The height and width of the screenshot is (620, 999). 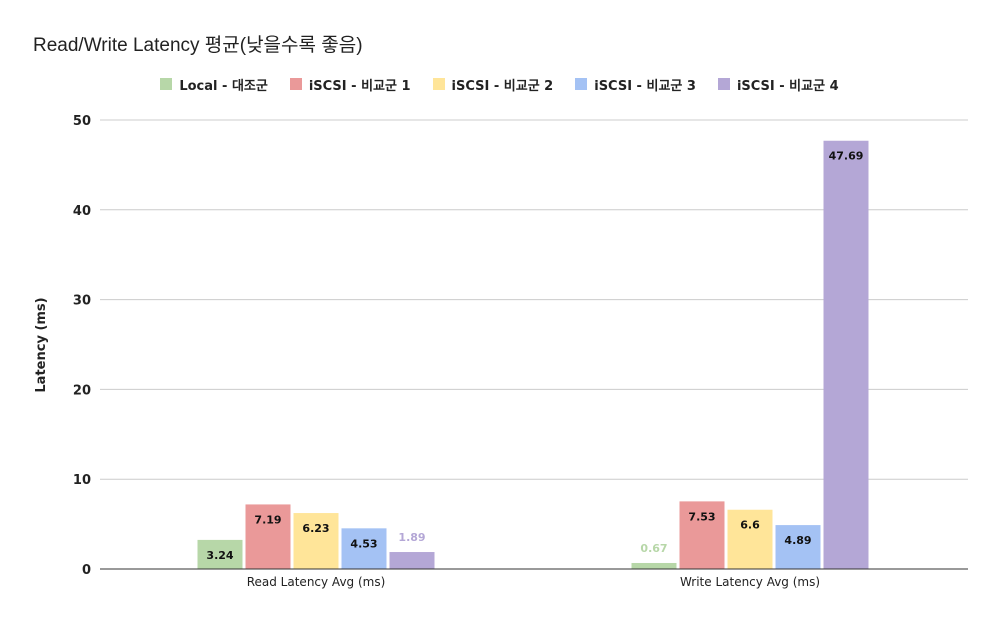 I want to click on data-label: 47.69, so click(x=846, y=156).